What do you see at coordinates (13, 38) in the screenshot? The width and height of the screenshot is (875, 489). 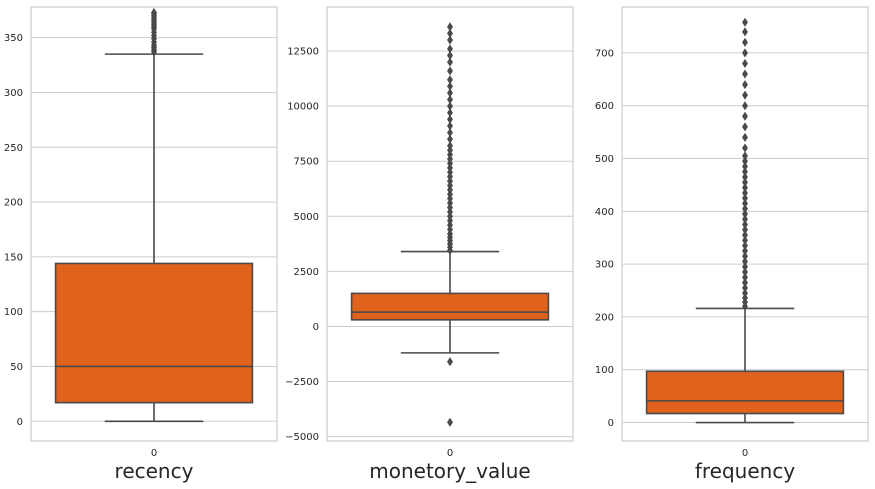 I see `y-tick-label: 350` at bounding box center [13, 38].